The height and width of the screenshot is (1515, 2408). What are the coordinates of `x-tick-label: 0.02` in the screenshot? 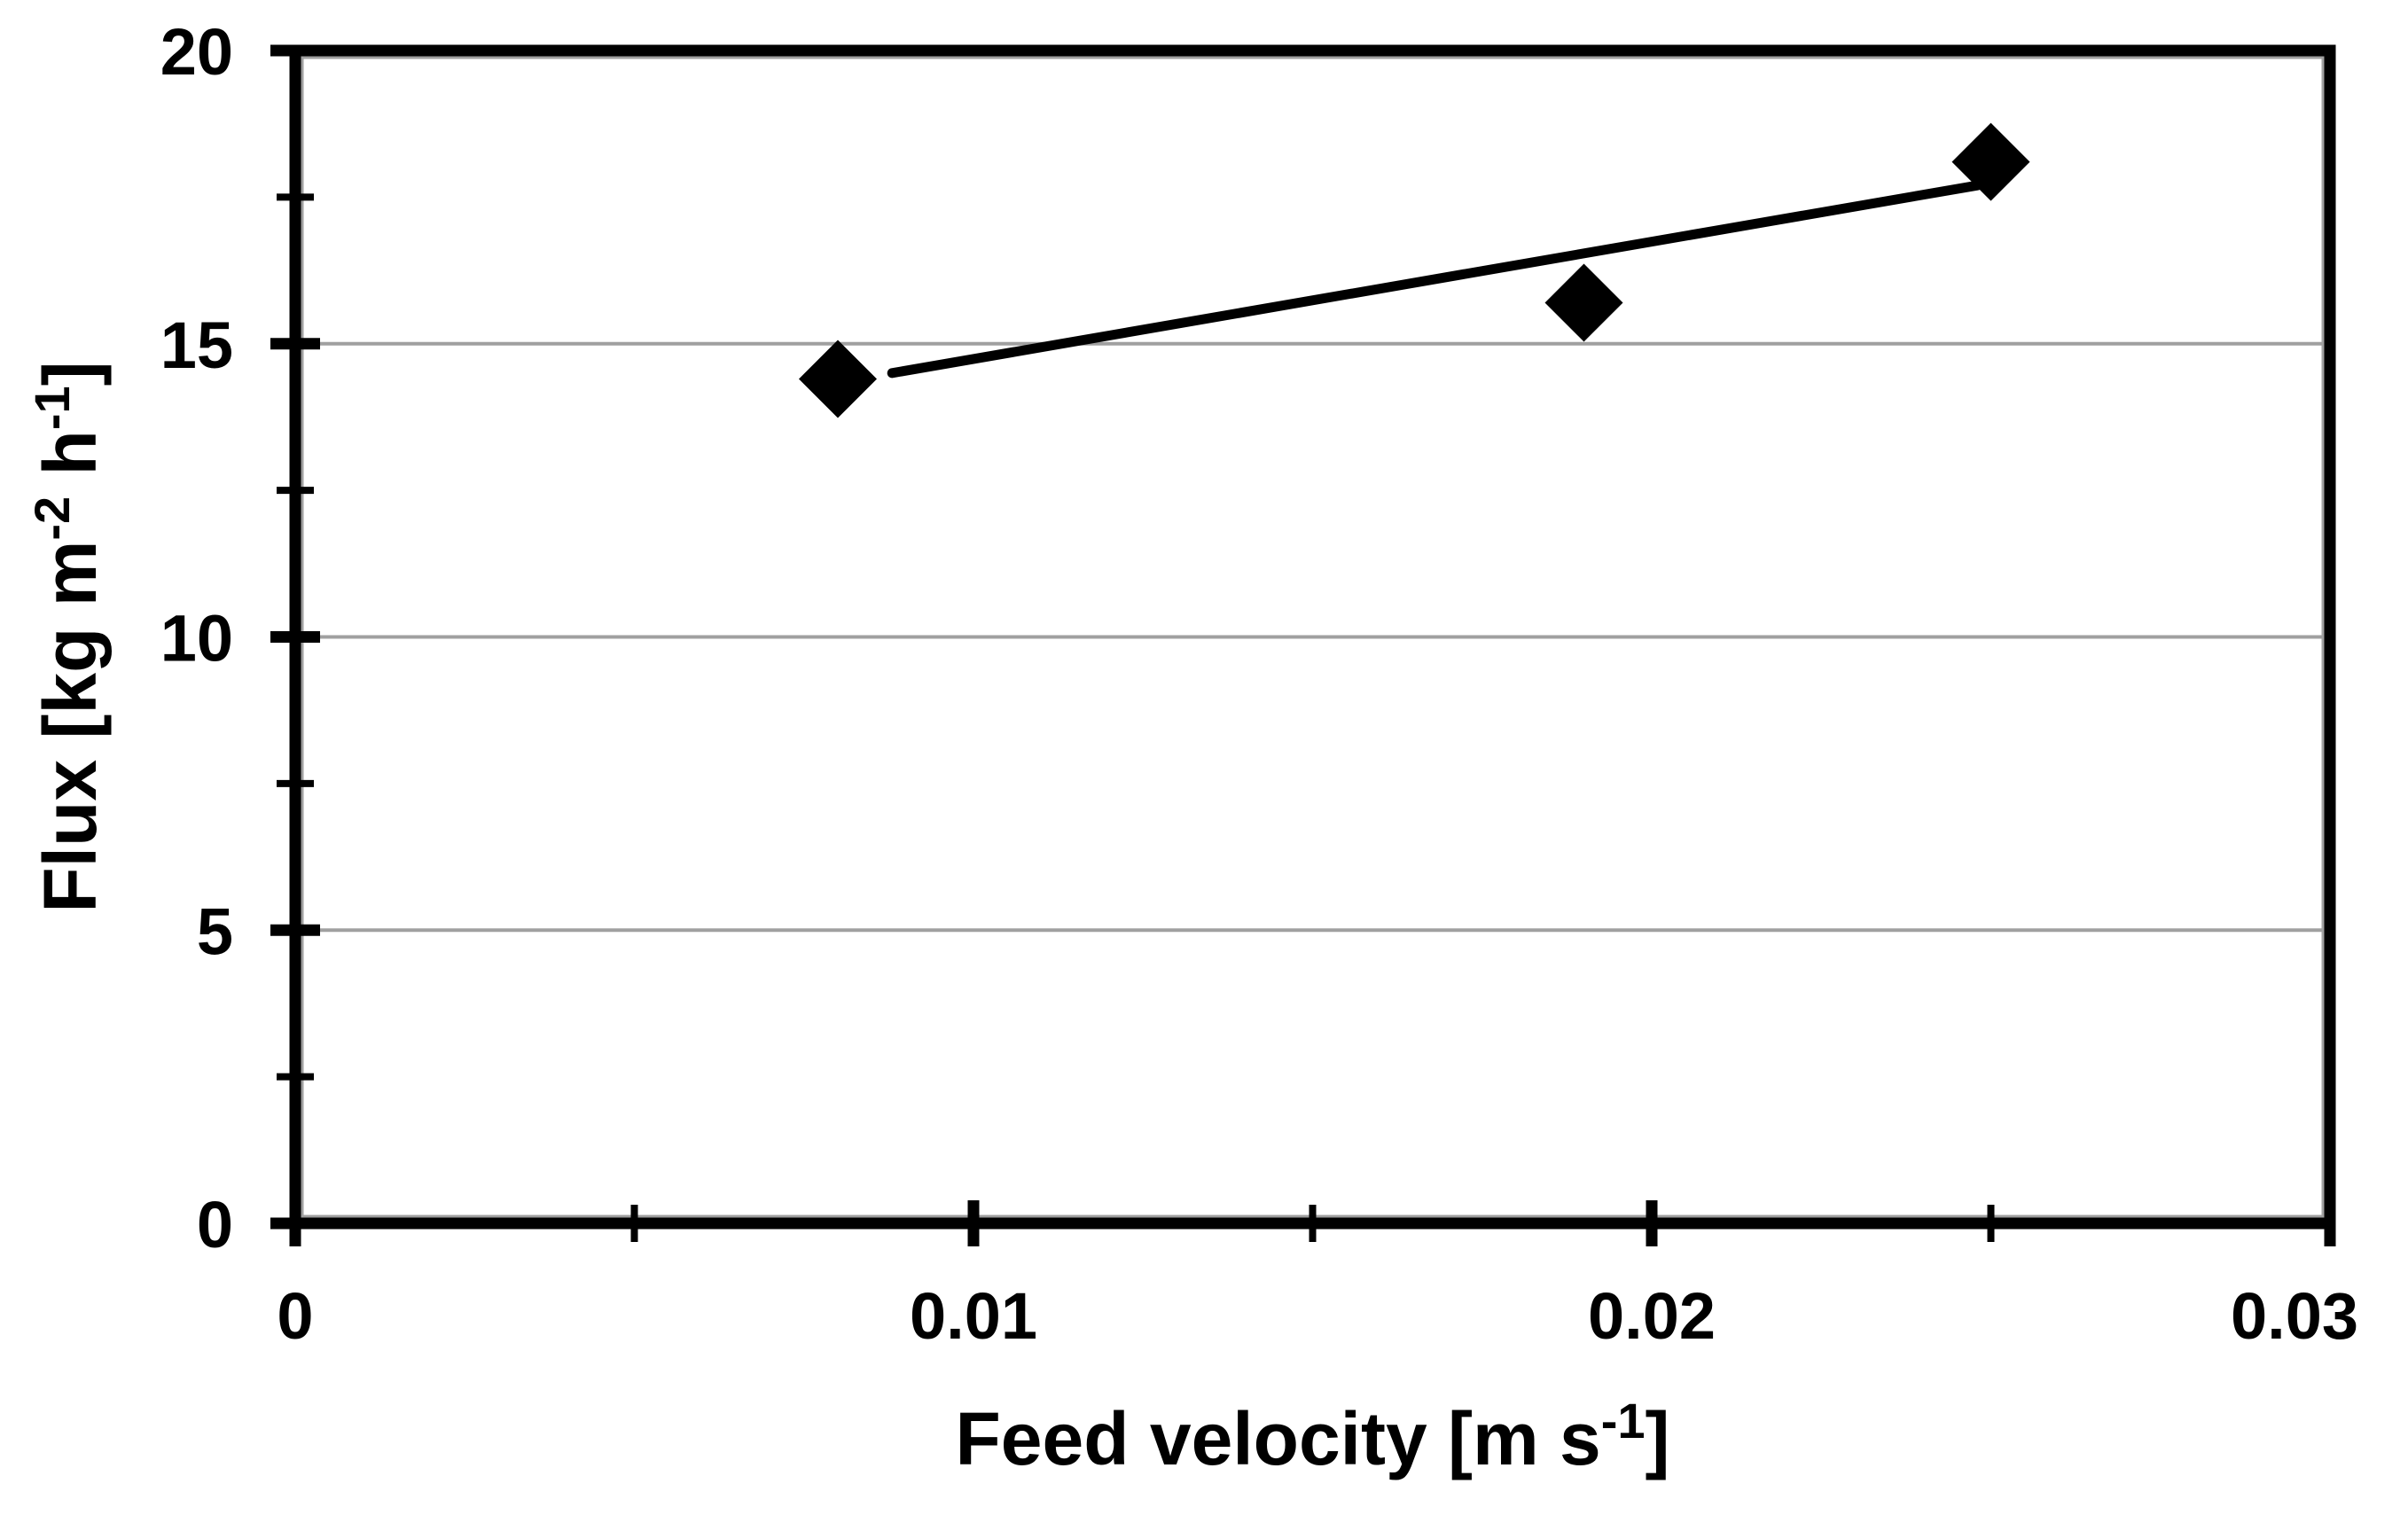 It's located at (1652, 1316).